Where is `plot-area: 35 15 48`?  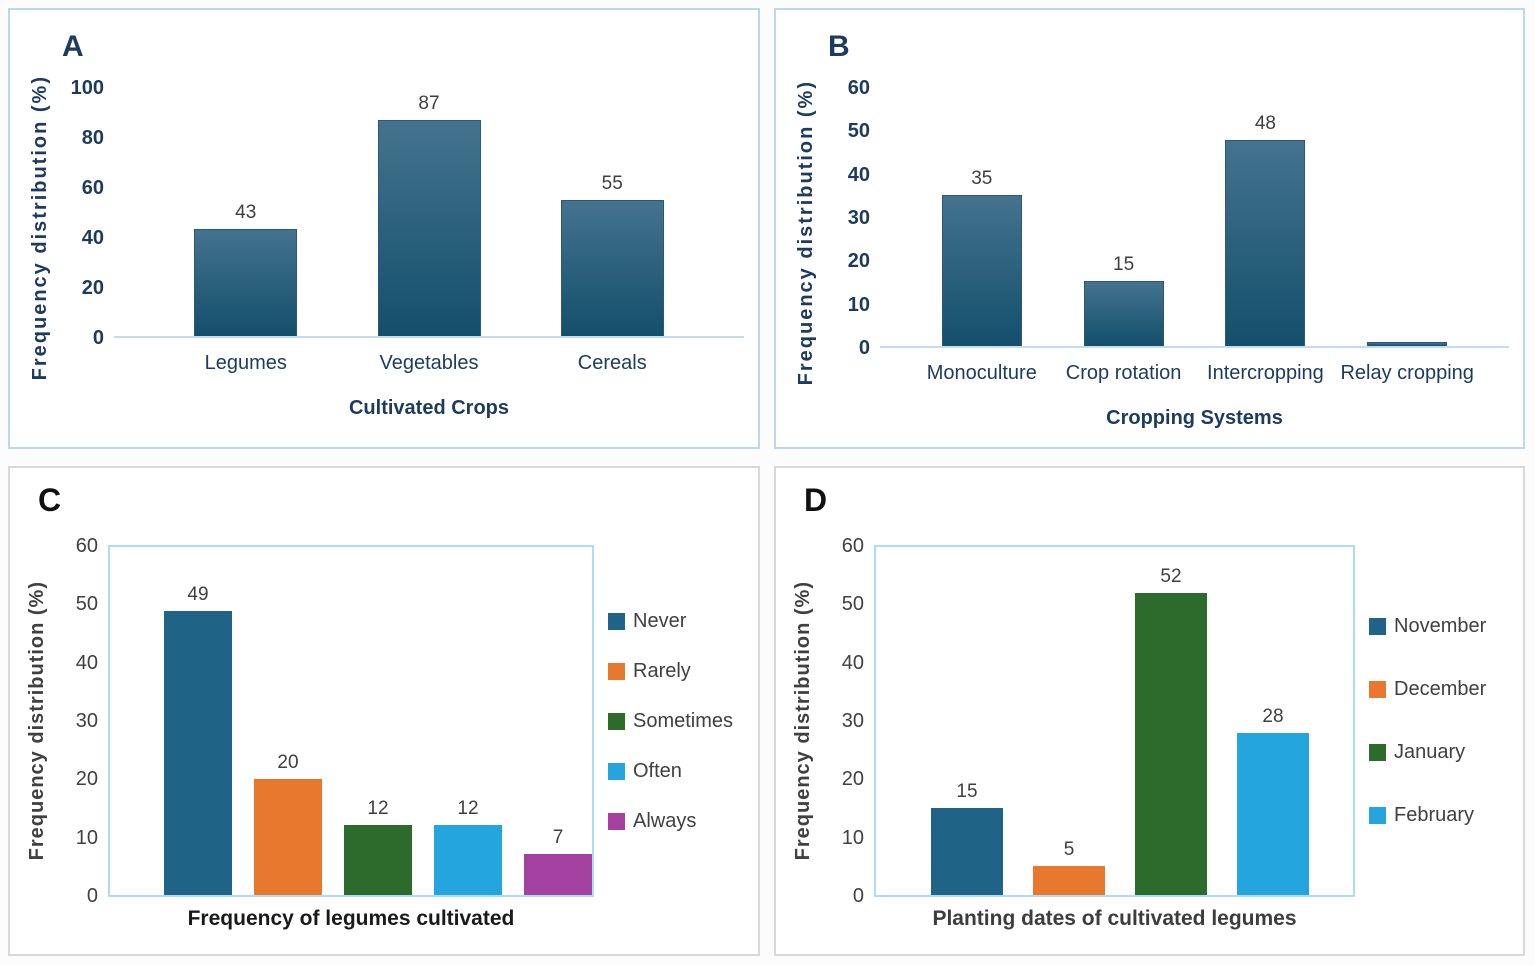
plot-area: 35 15 48 is located at coordinates (1194, 218).